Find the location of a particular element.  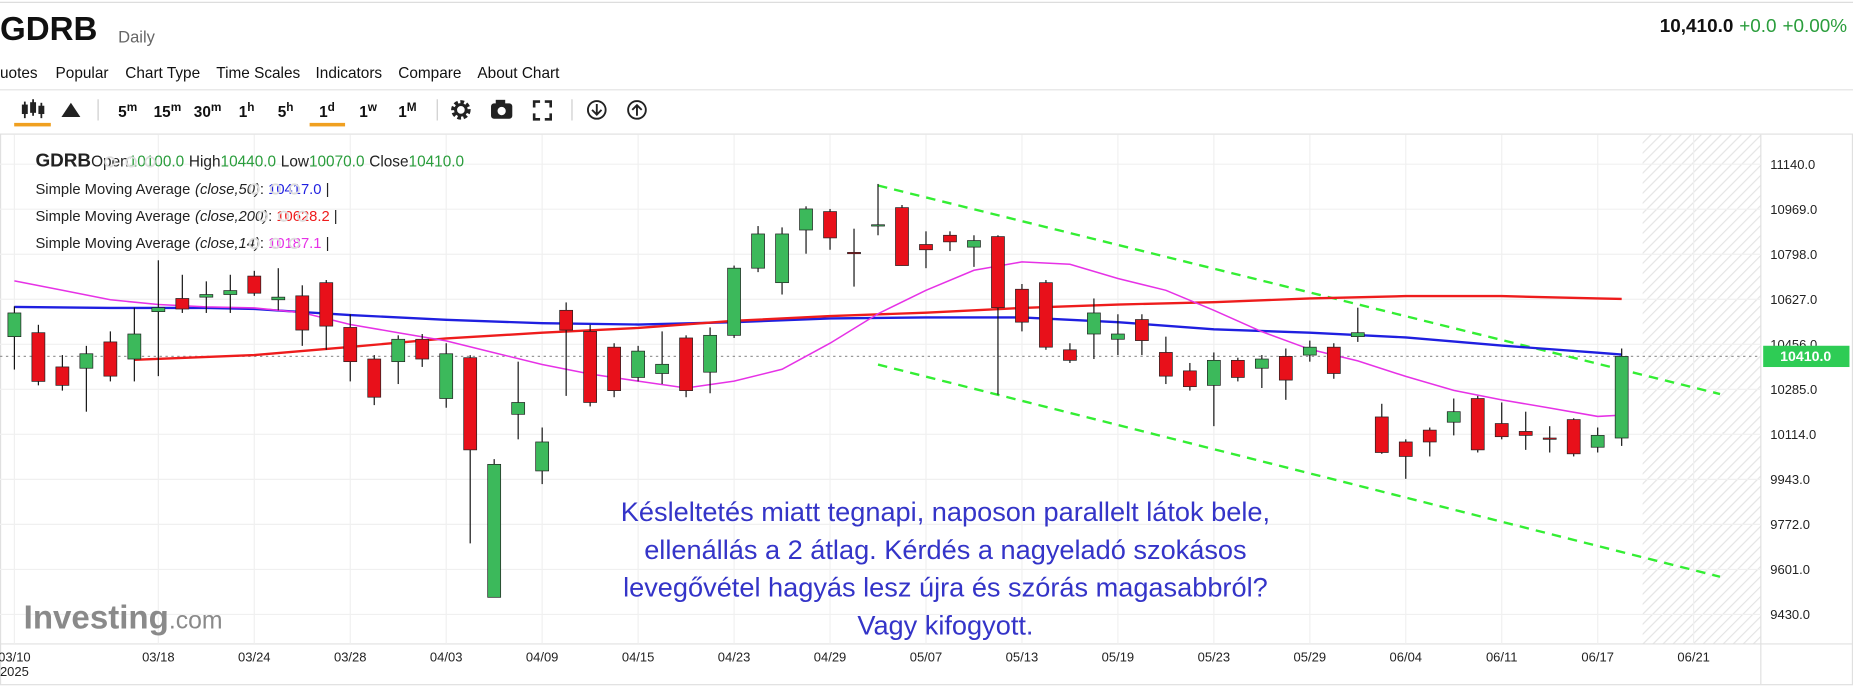

timescale-button: 30m is located at coordinates (208, 110).